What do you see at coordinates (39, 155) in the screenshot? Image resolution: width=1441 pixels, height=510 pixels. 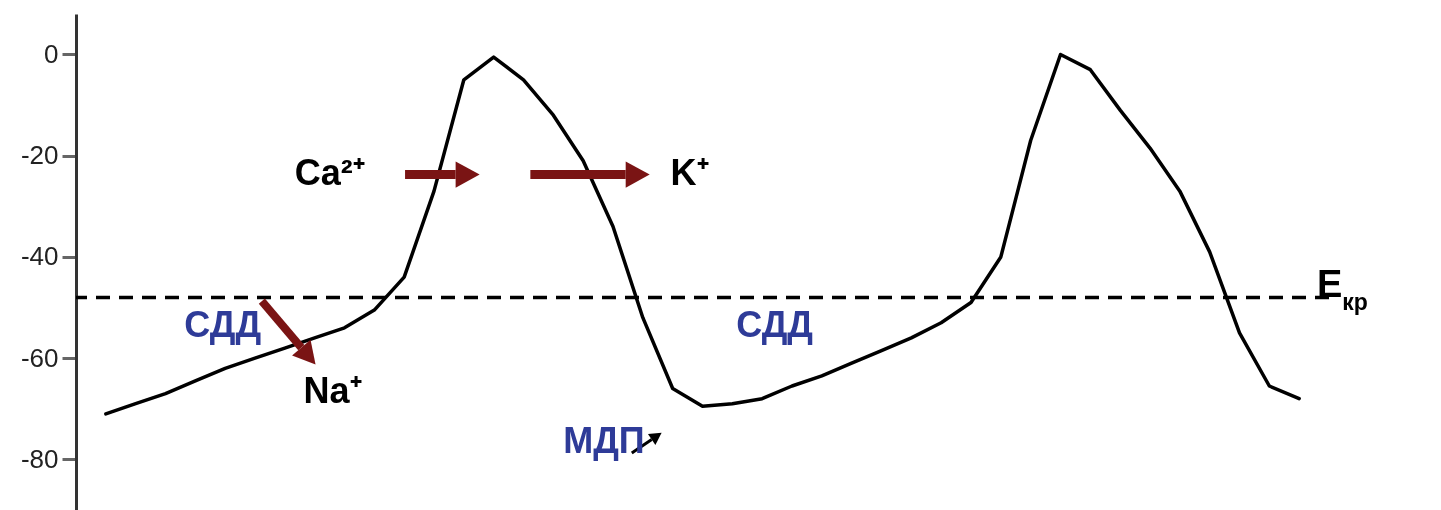 I see `y-tick-label: -20` at bounding box center [39, 155].